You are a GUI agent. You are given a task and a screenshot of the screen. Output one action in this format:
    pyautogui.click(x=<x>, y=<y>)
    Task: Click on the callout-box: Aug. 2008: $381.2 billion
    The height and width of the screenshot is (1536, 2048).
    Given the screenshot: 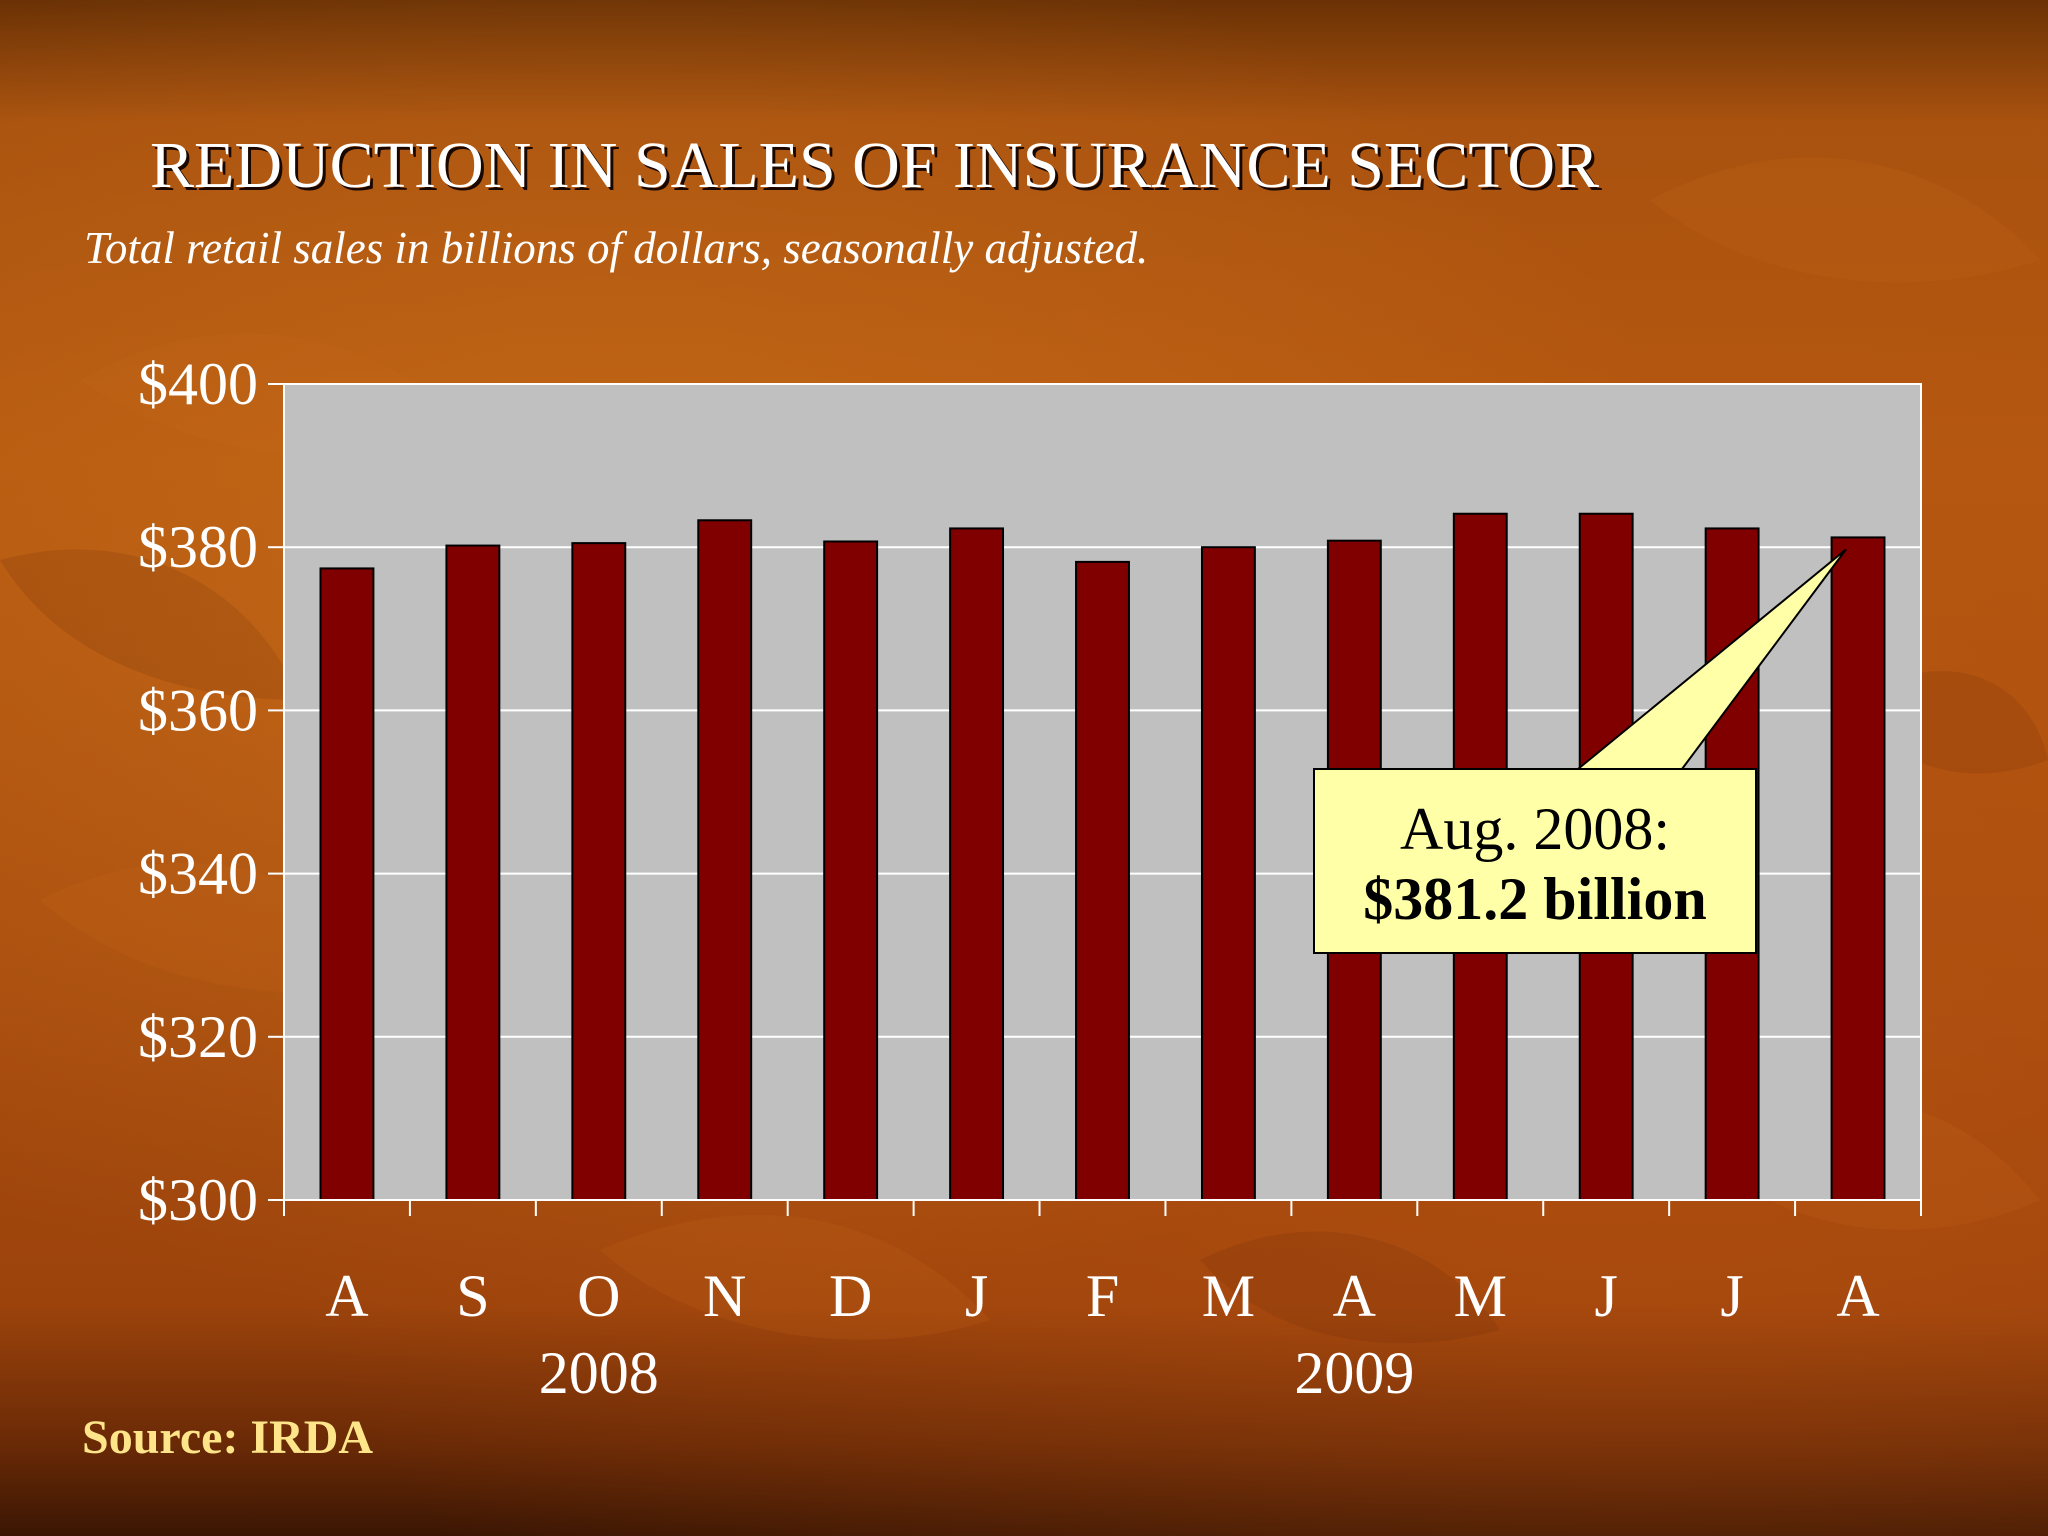 What is the action you would take?
    pyautogui.click(x=1535, y=861)
    